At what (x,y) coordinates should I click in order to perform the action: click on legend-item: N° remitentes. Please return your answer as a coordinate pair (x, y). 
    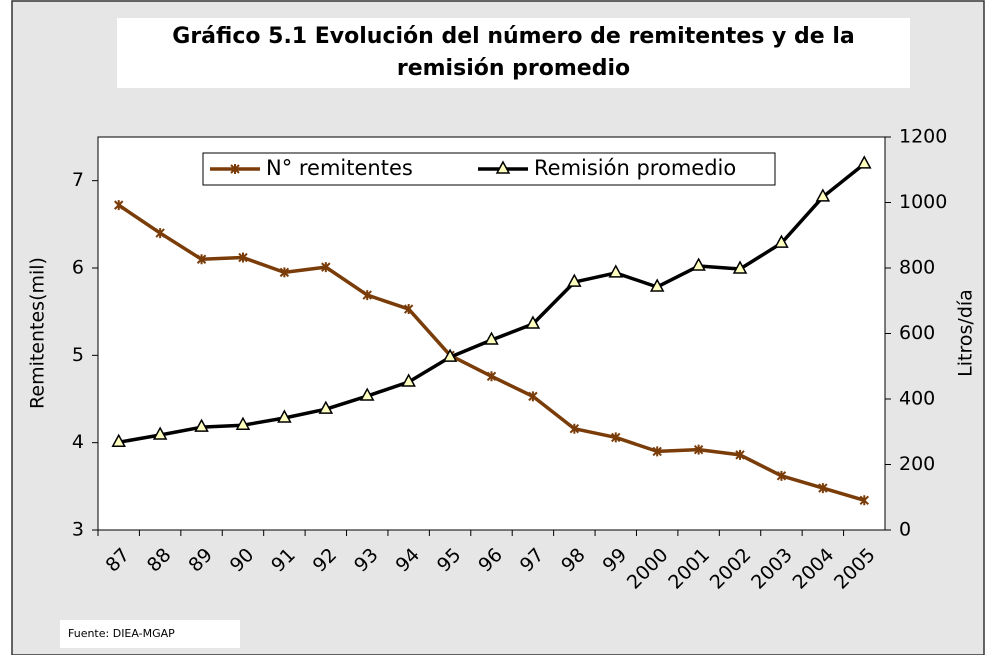
    Looking at the image, I should click on (311, 168).